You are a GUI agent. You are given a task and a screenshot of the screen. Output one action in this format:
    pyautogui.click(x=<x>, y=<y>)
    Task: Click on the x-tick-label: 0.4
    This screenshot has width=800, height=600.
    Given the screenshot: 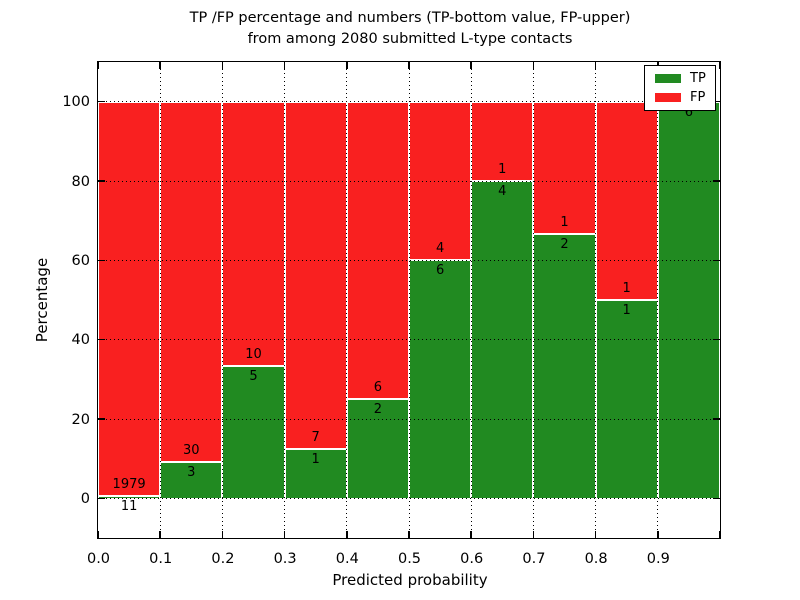 What is the action you would take?
    pyautogui.click(x=347, y=559)
    